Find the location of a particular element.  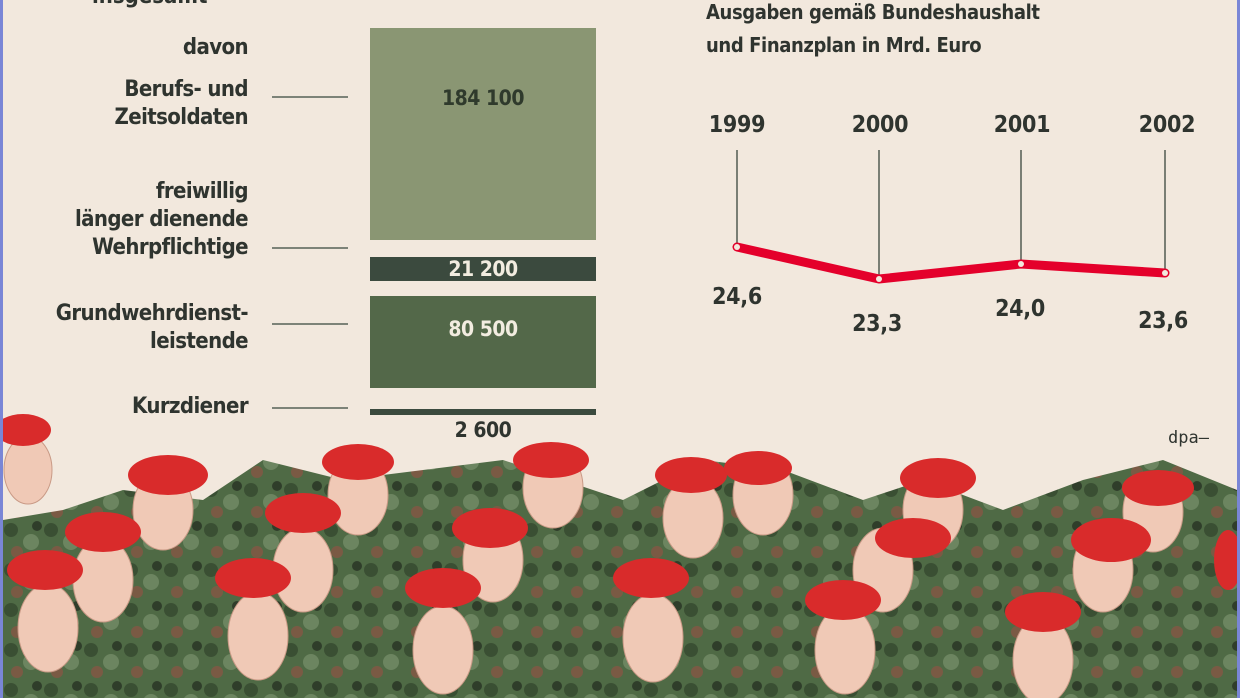

label-line: länger dienende is located at coordinates (161, 219).